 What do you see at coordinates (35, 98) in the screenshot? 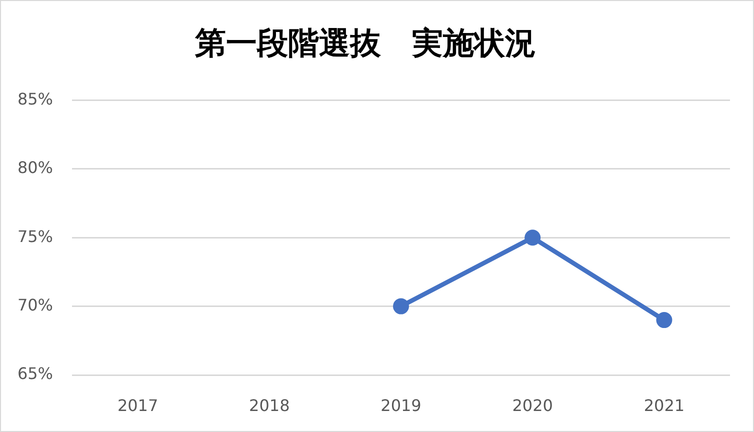
I see `y-tick-label: 85%` at bounding box center [35, 98].